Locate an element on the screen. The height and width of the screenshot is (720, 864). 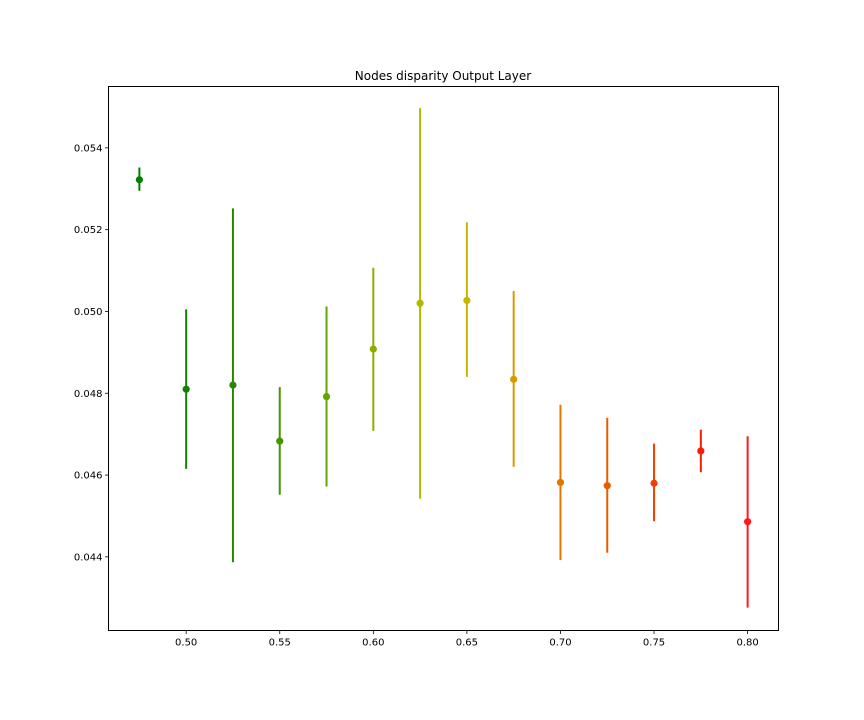
chart-title: Nodes disparity Output Layer is located at coordinates (443, 76).